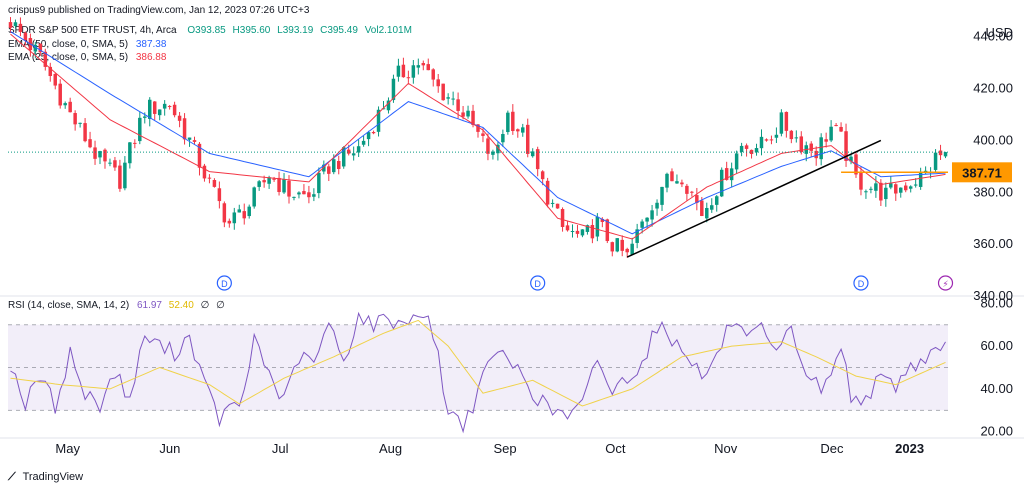  What do you see at coordinates (181, 305) in the screenshot?
I see `rsi-ma-value: 52.40` at bounding box center [181, 305].